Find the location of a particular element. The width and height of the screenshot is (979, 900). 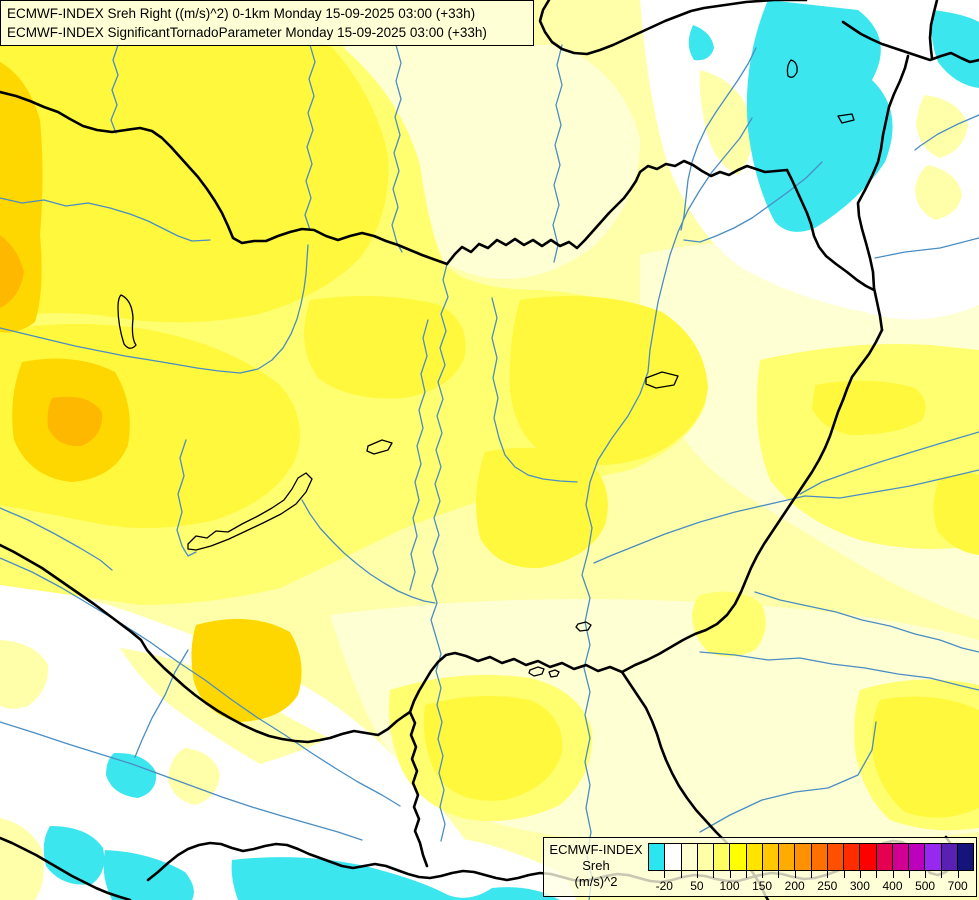

legend-title-line-3: (m/s)^2 is located at coordinates (596, 881).